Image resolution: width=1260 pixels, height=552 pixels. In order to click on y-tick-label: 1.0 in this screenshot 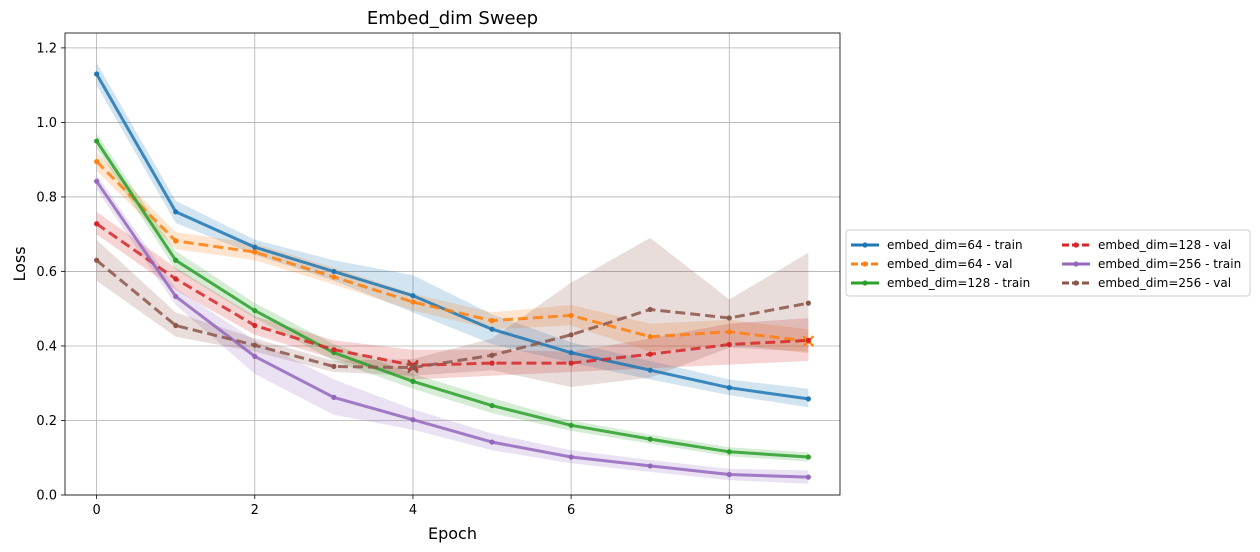, I will do `click(46, 123)`.